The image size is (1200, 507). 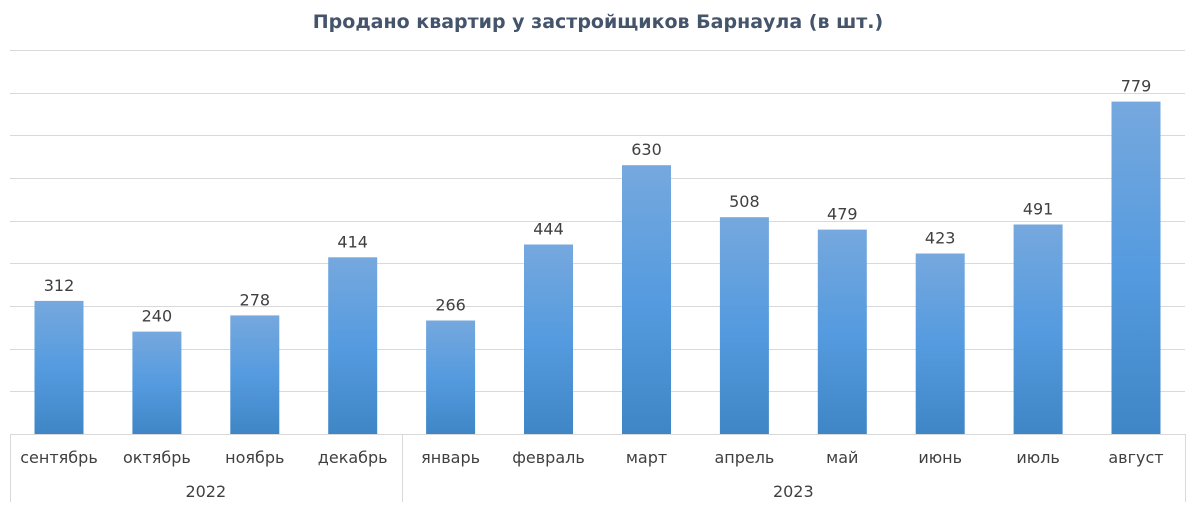 I want to click on data-label-июнь: 423, so click(x=940, y=238).